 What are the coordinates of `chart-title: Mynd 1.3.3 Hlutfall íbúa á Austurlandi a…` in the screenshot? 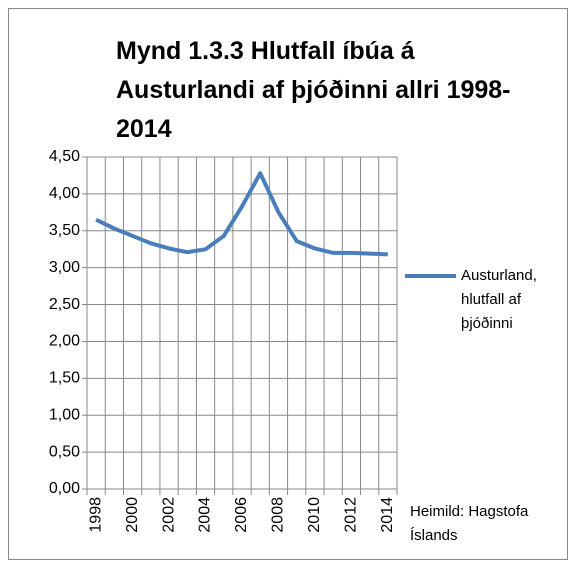 It's located at (313, 90).